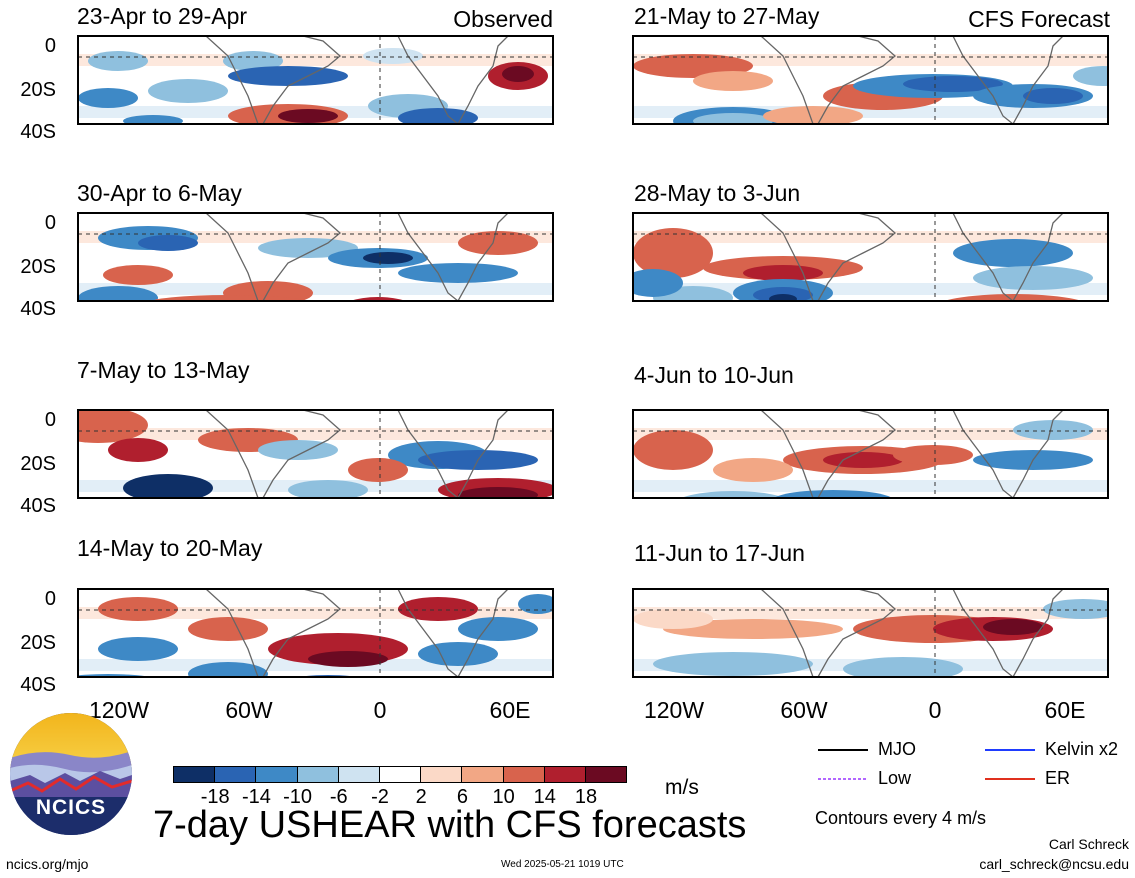  What do you see at coordinates (47, 864) in the screenshot?
I see `footer-link: ncics.org/mjo` at bounding box center [47, 864].